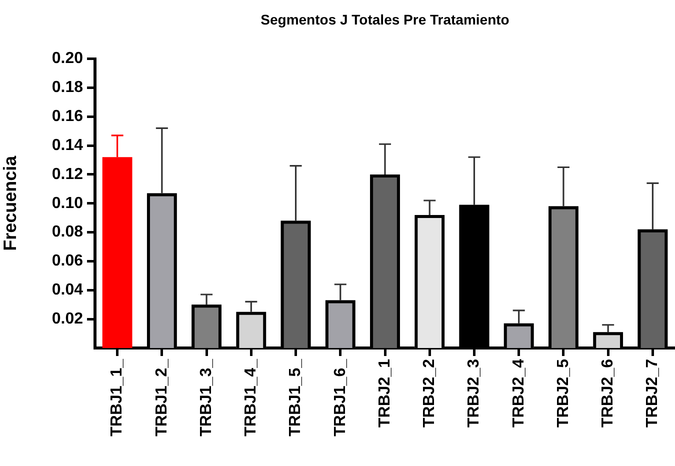  Describe the element at coordinates (68, 174) in the screenshot. I see `y-tick-label: 0.12` at that location.